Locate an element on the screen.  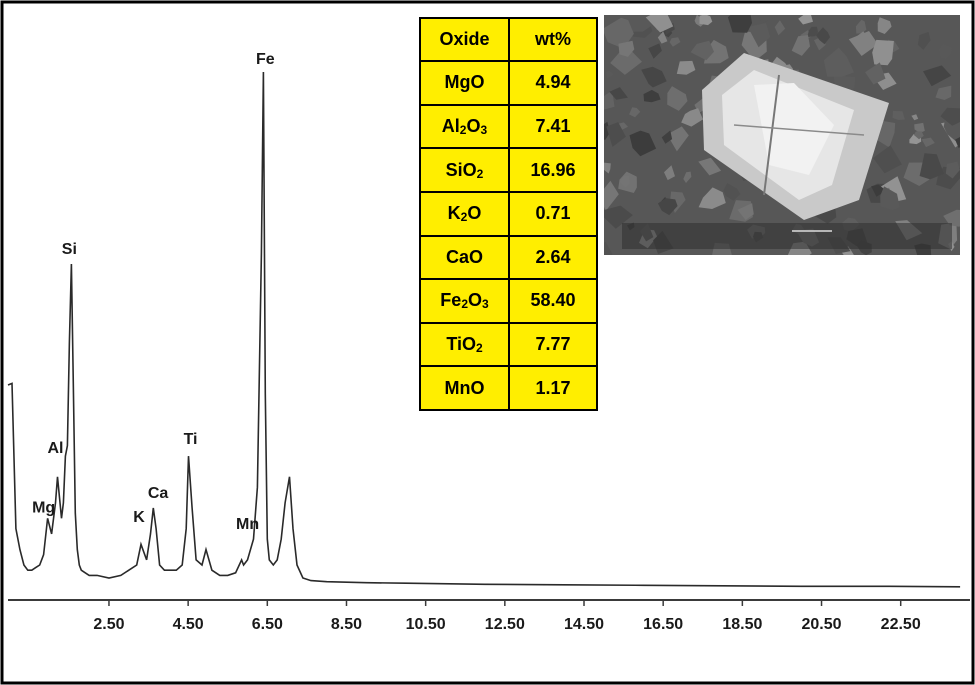
x-tick-label: 8.50 is located at coordinates (346, 624).